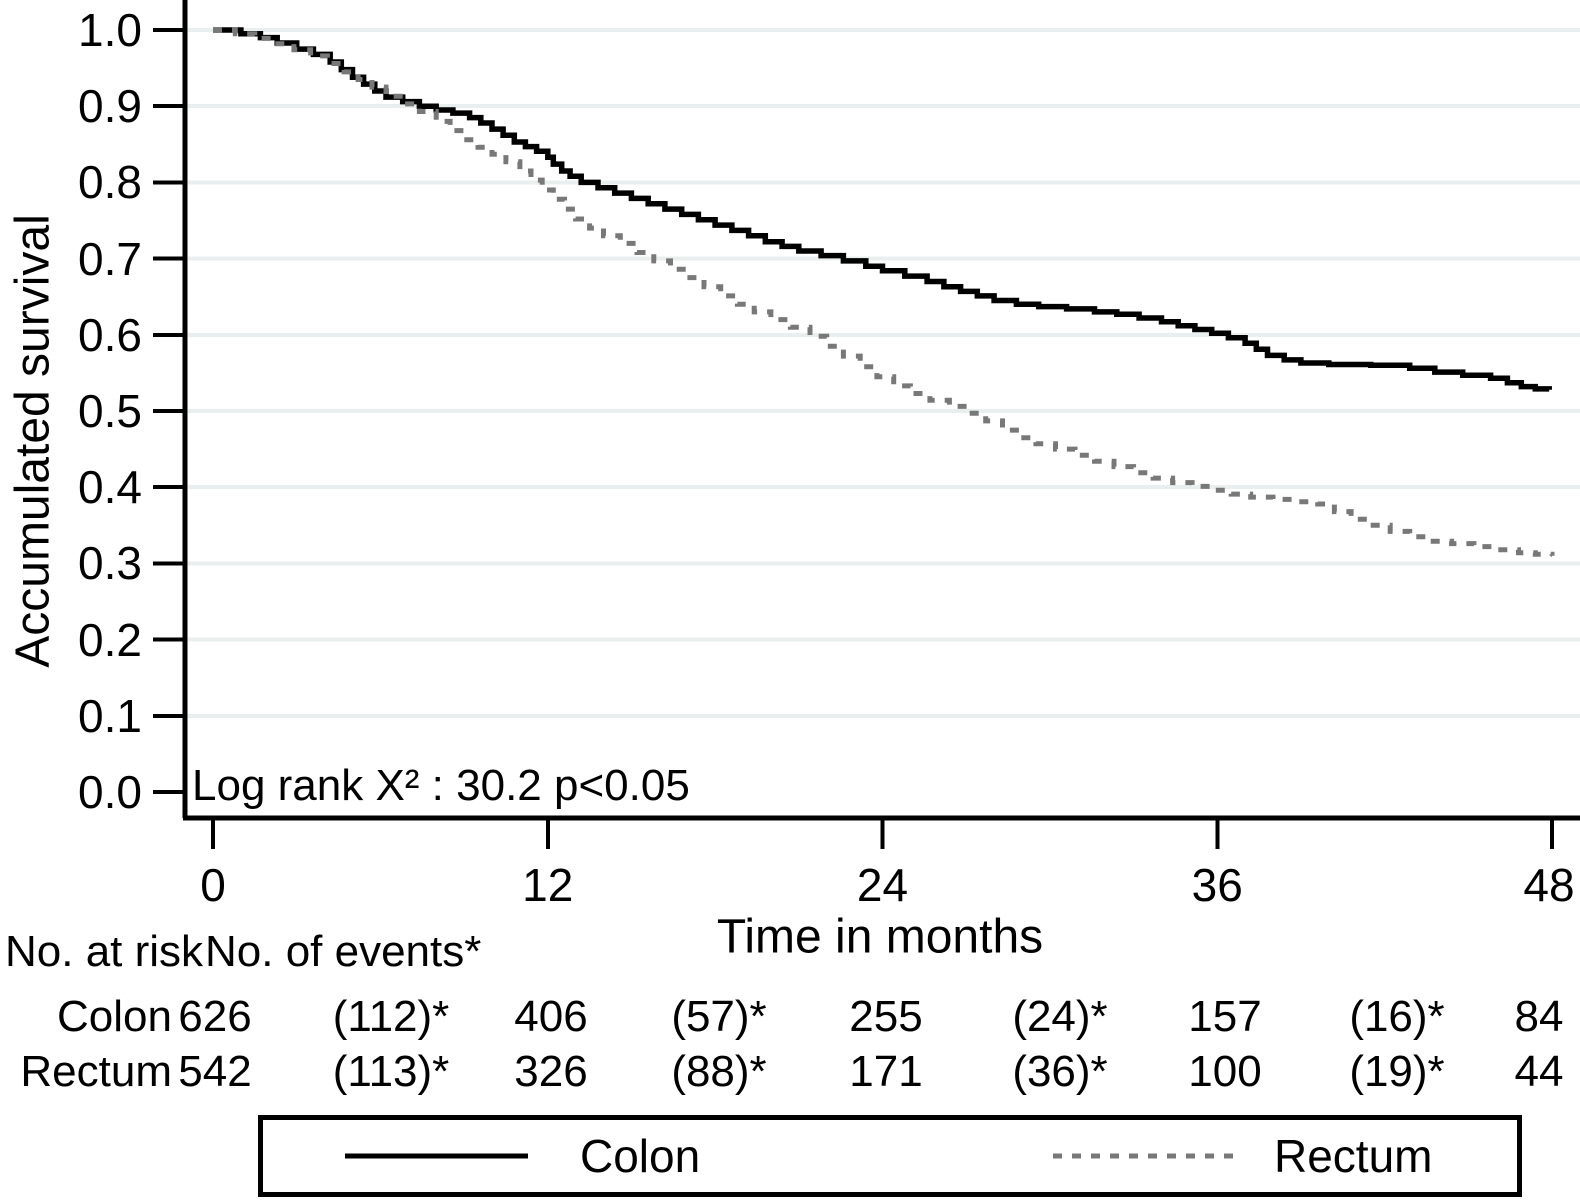 This screenshot has width=1580, height=1200. I want to click on risk-value: 44, so click(1539, 1071).